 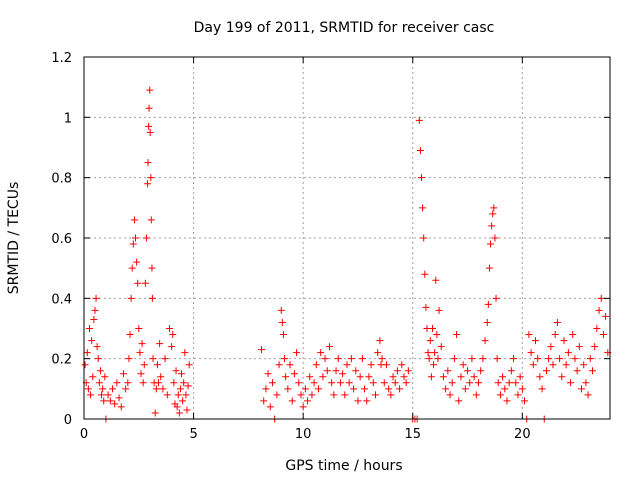 I want to click on y-tick-label: 0.8, so click(x=61, y=179).